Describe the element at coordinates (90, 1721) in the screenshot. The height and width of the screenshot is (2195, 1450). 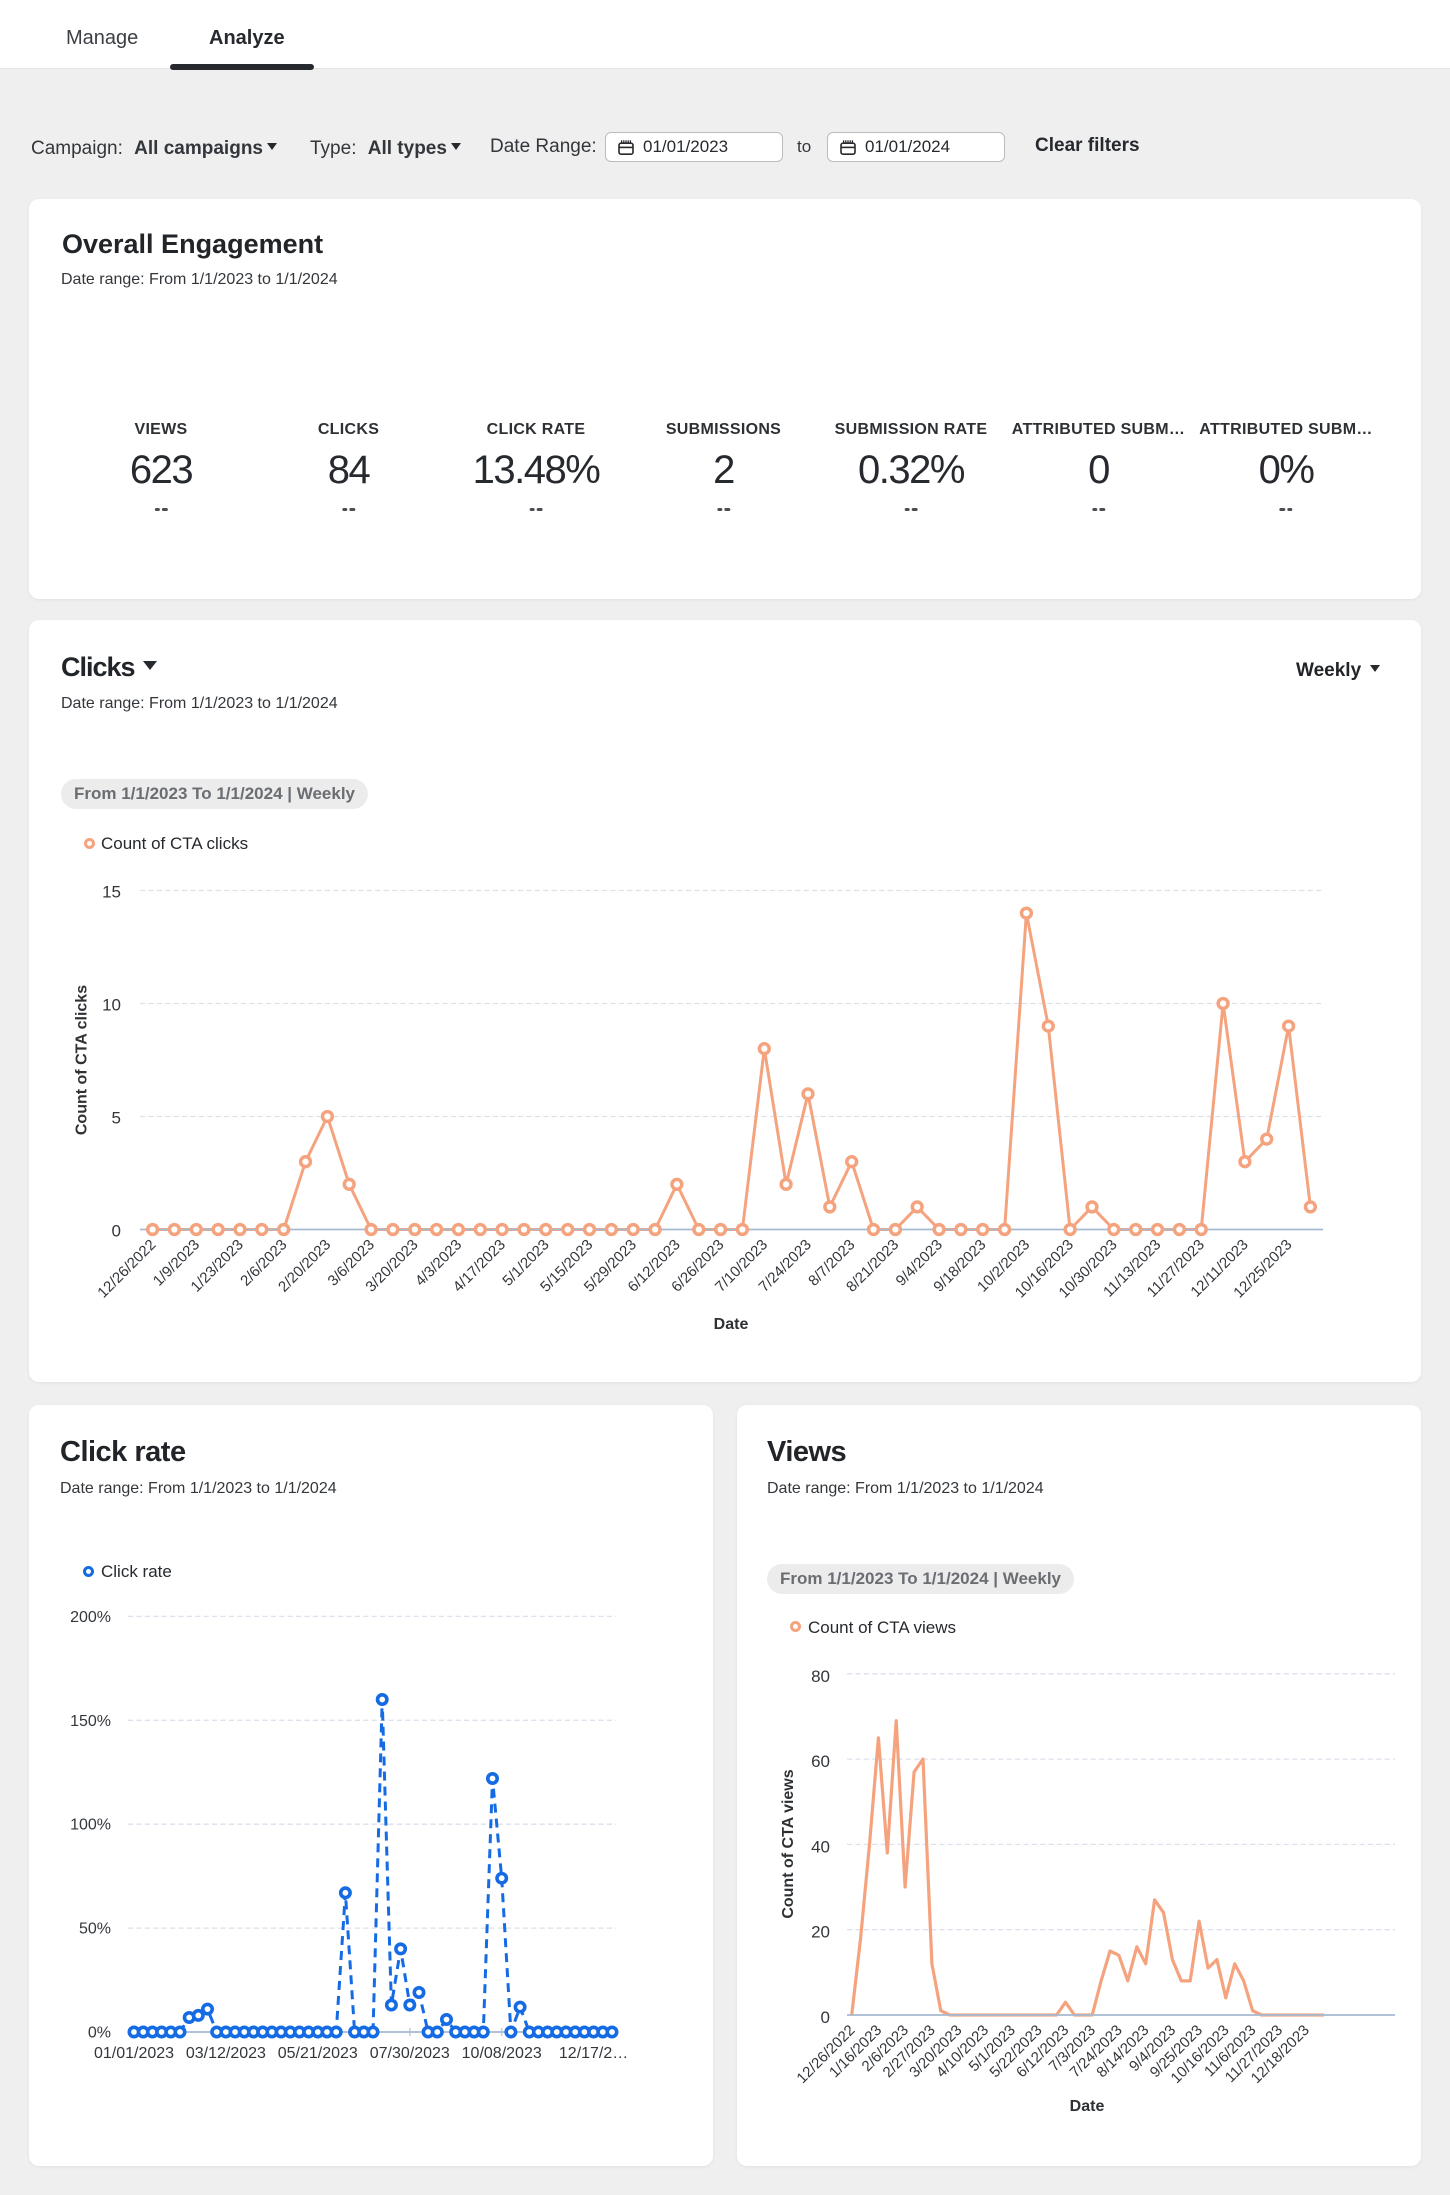
I see `svg-text: 150%` at that location.